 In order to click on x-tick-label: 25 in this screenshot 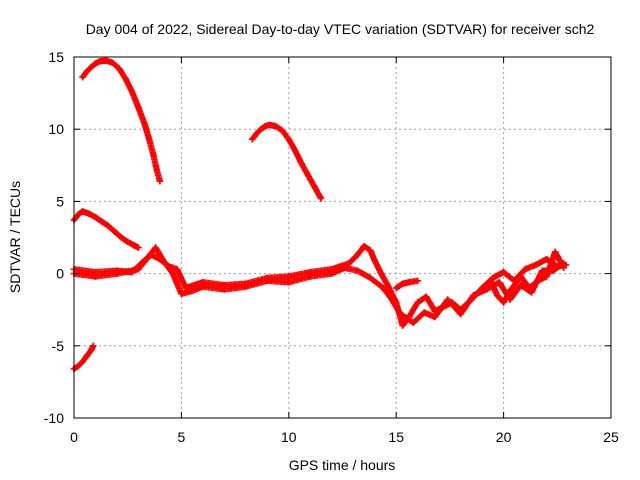, I will do `click(611, 437)`.